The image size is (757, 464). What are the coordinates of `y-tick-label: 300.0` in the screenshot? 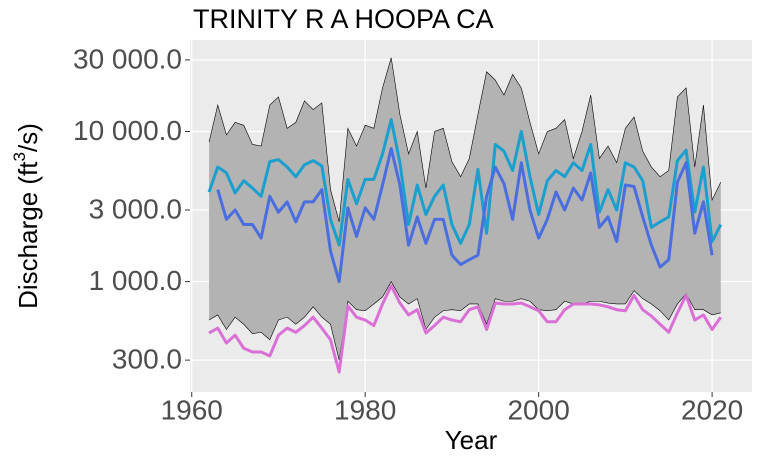 It's located at (147, 359).